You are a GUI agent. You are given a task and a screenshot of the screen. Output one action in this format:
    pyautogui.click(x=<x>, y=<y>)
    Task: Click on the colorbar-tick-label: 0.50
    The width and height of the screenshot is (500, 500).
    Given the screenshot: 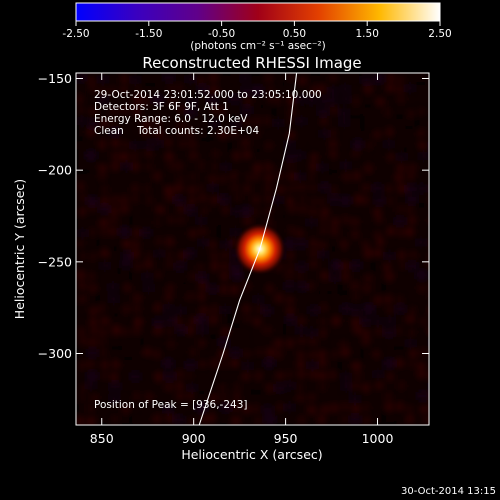 What is the action you would take?
    pyautogui.click(x=294, y=34)
    